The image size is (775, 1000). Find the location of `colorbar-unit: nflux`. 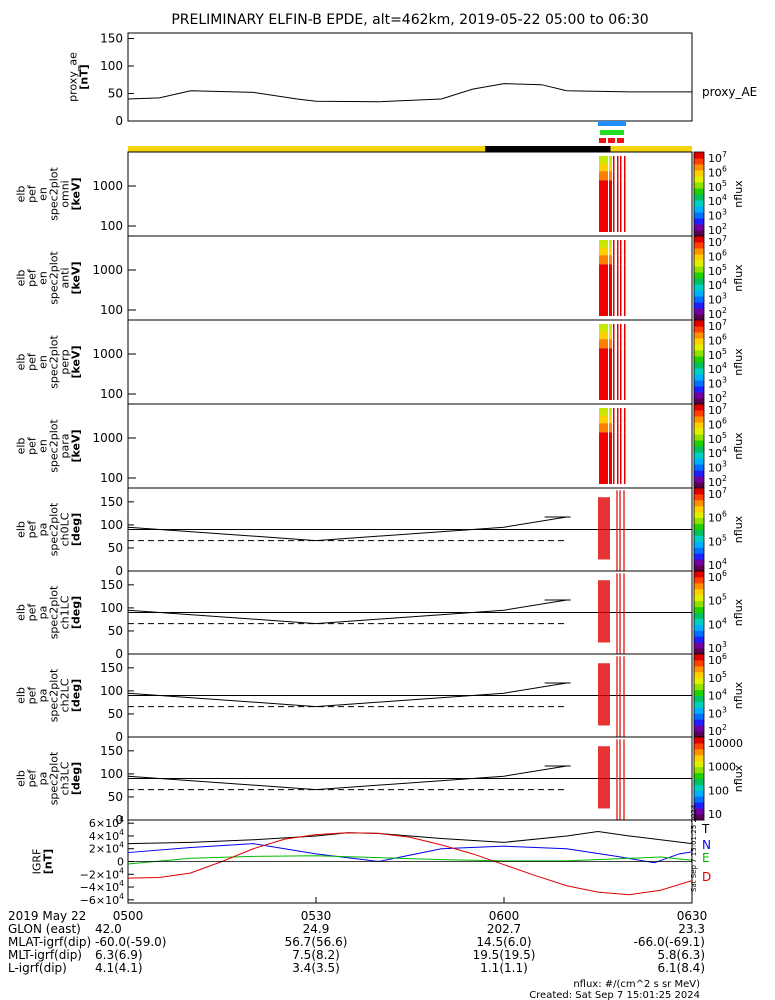

colorbar-unit: nflux is located at coordinates (738, 612).